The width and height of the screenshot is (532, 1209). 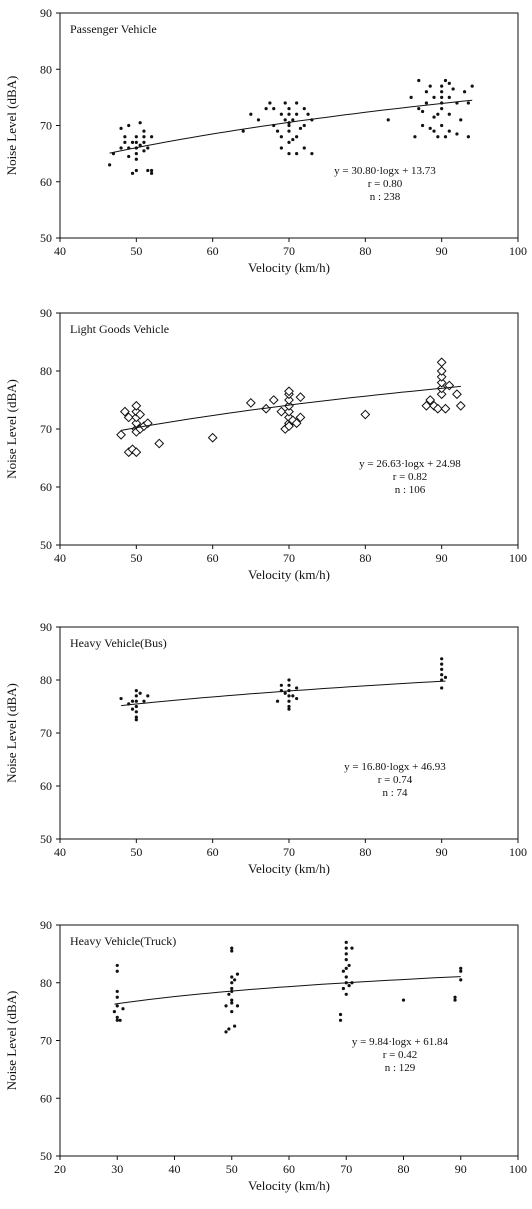 What do you see at coordinates (365, 852) in the screenshot?
I see `x-tick-label: 80` at bounding box center [365, 852].